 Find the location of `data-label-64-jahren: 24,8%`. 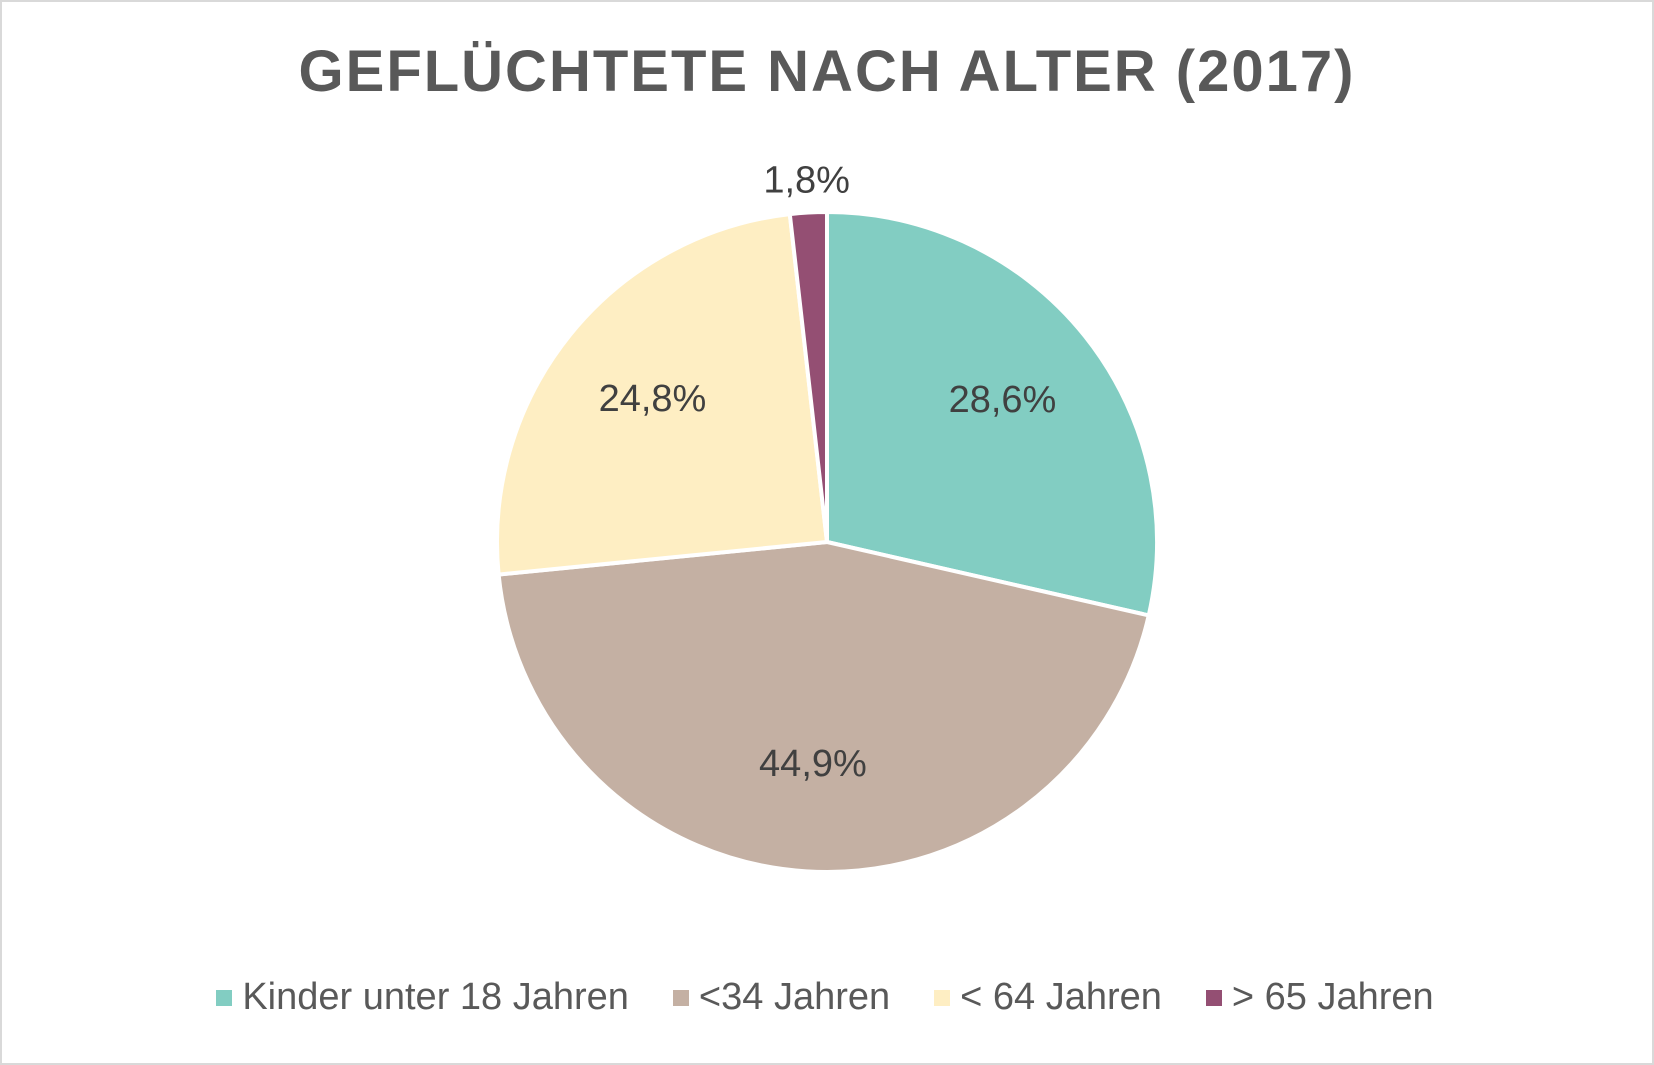

data-label-64-jahren: 24,8% is located at coordinates (653, 399).